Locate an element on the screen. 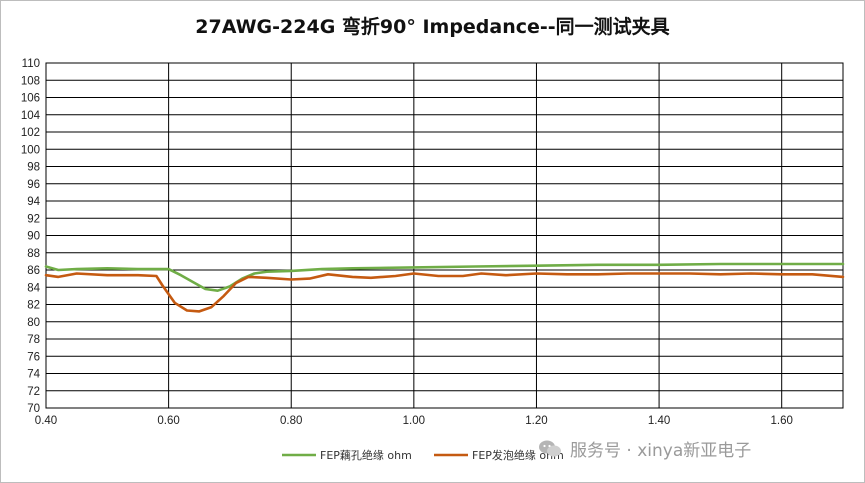 Image resolution: width=865 pixels, height=483 pixels. x-tick-label: 1.40 is located at coordinates (659, 421).